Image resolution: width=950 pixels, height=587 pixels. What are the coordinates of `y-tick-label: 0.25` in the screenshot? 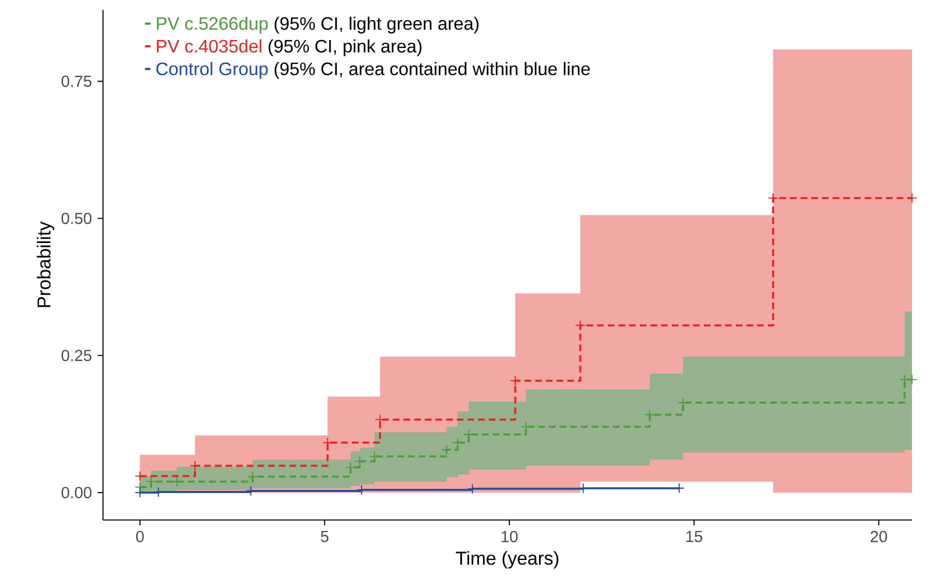 It's located at (77, 356).